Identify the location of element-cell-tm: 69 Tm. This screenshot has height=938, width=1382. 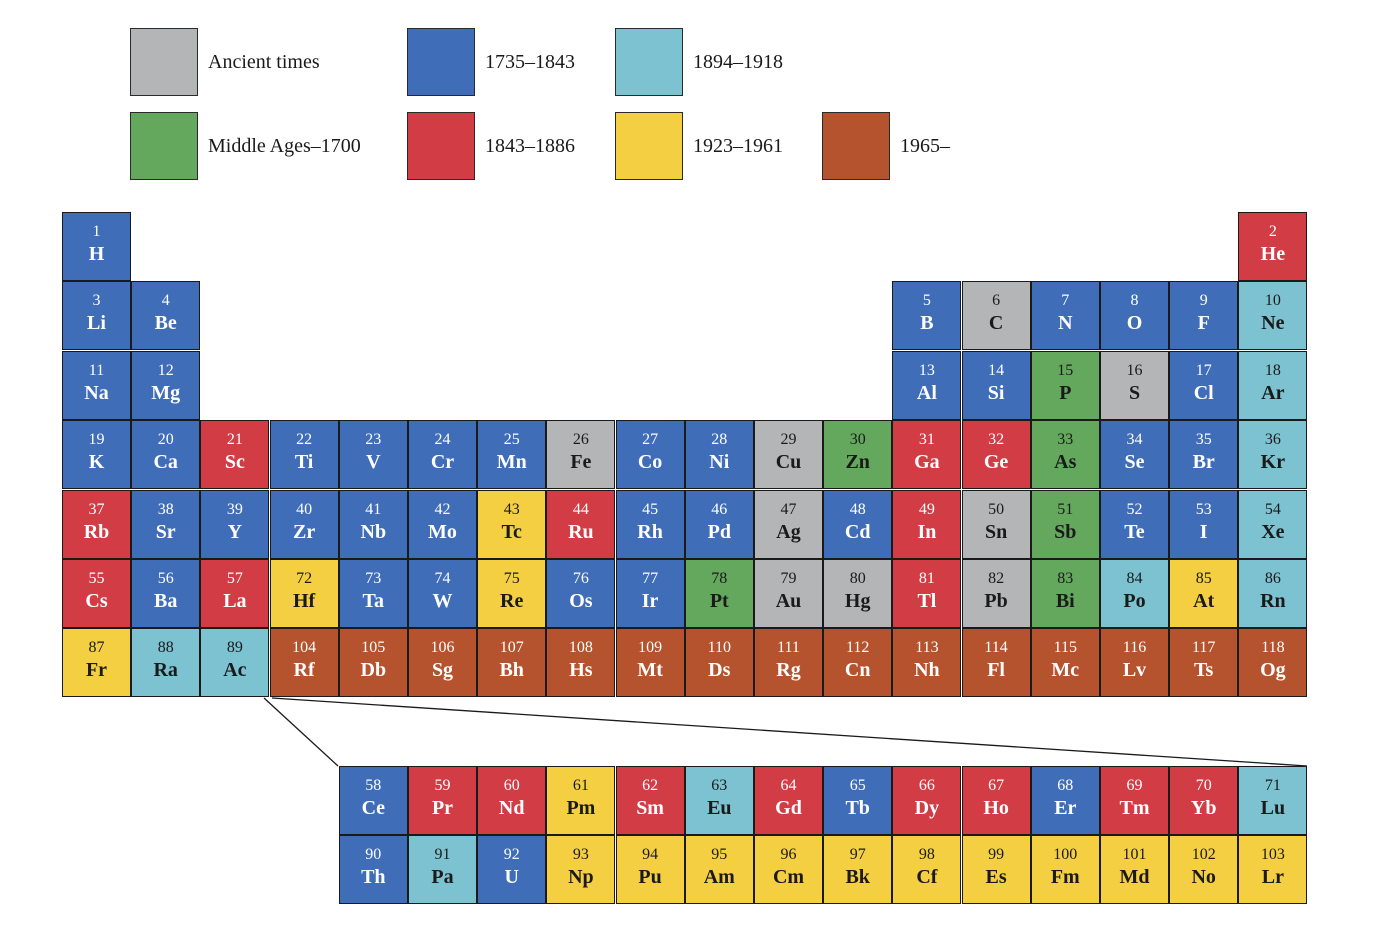
(1134, 800).